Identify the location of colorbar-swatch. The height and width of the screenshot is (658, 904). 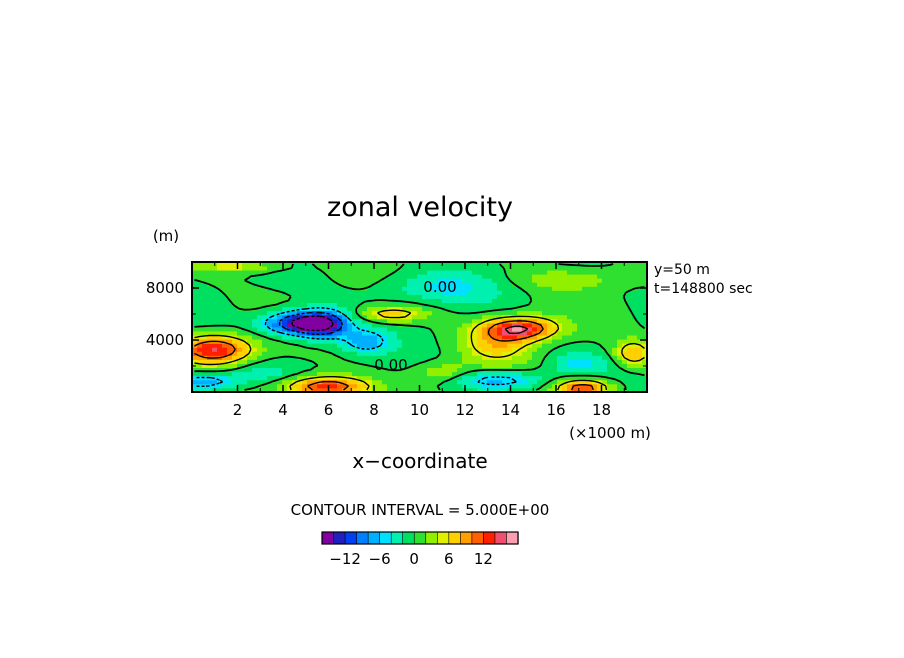
(454, 538).